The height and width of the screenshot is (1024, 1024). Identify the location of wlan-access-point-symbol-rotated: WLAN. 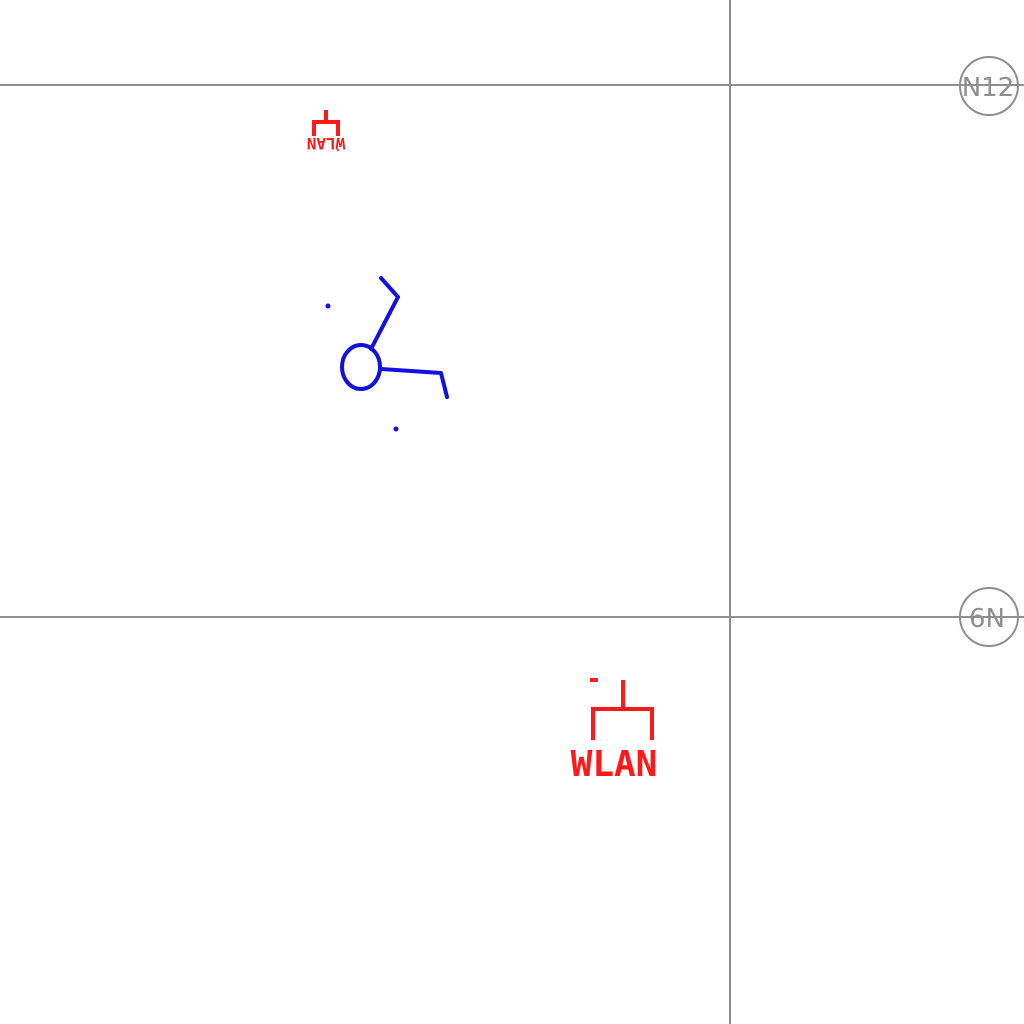
(326, 131).